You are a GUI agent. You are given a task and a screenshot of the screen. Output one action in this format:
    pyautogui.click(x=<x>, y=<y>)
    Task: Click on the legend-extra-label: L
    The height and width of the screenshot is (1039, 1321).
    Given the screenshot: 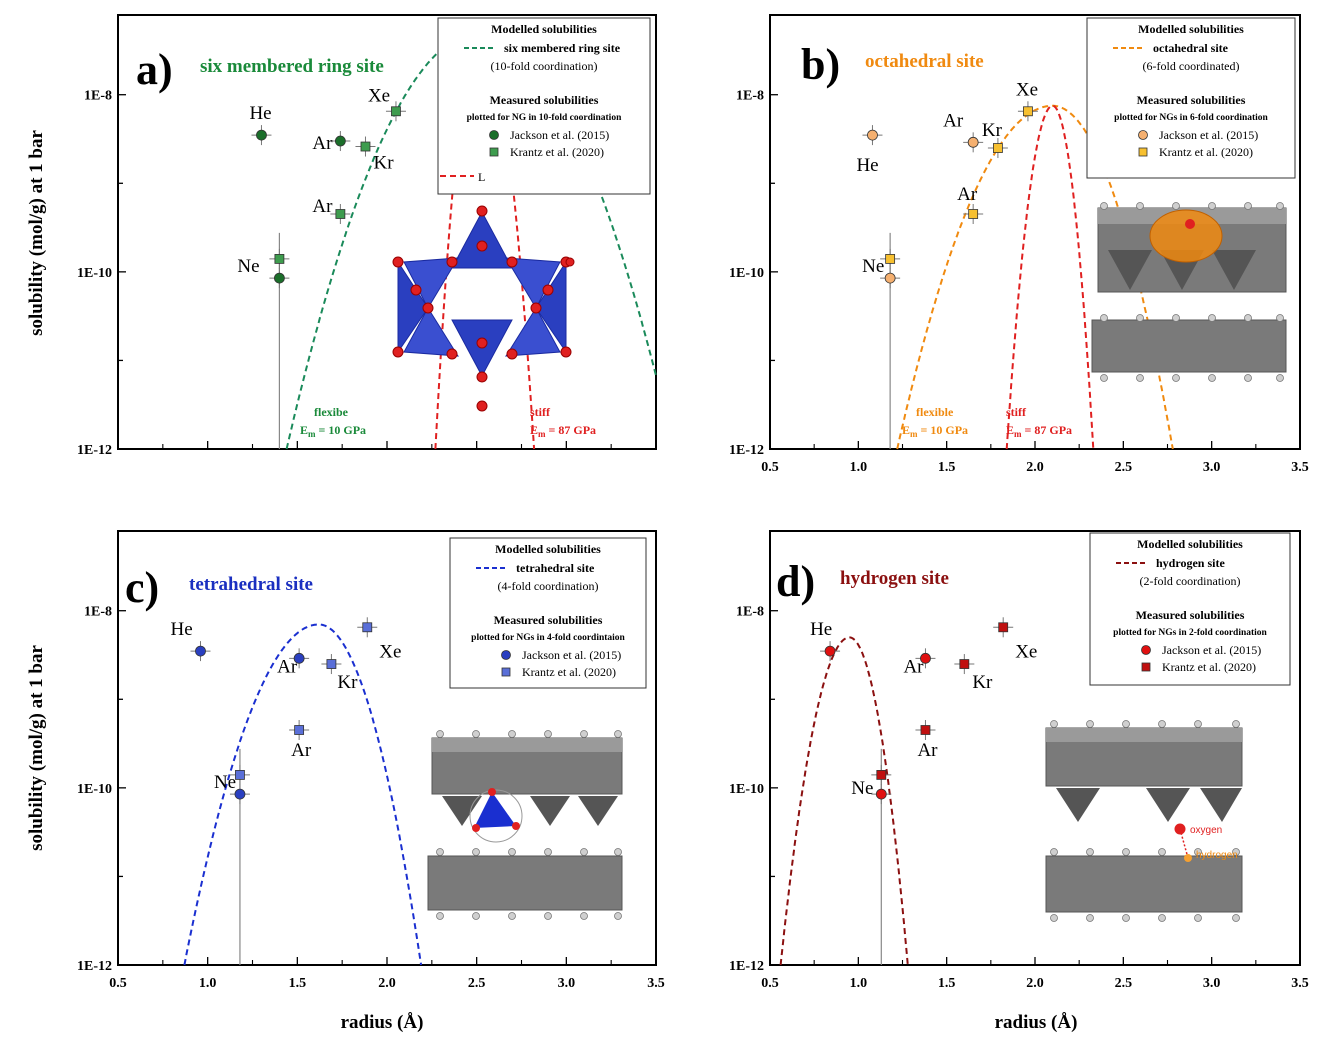 What is the action you would take?
    pyautogui.click(x=481, y=177)
    